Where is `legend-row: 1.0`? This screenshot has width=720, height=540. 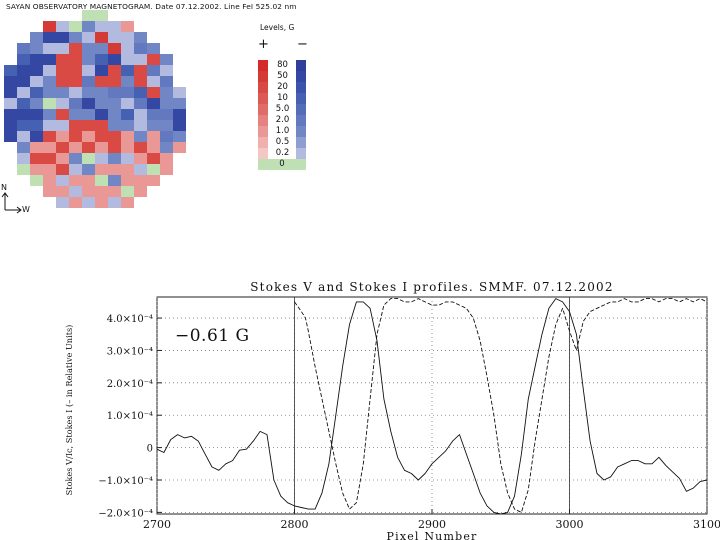 legend-row: 1.0 is located at coordinates (280, 131).